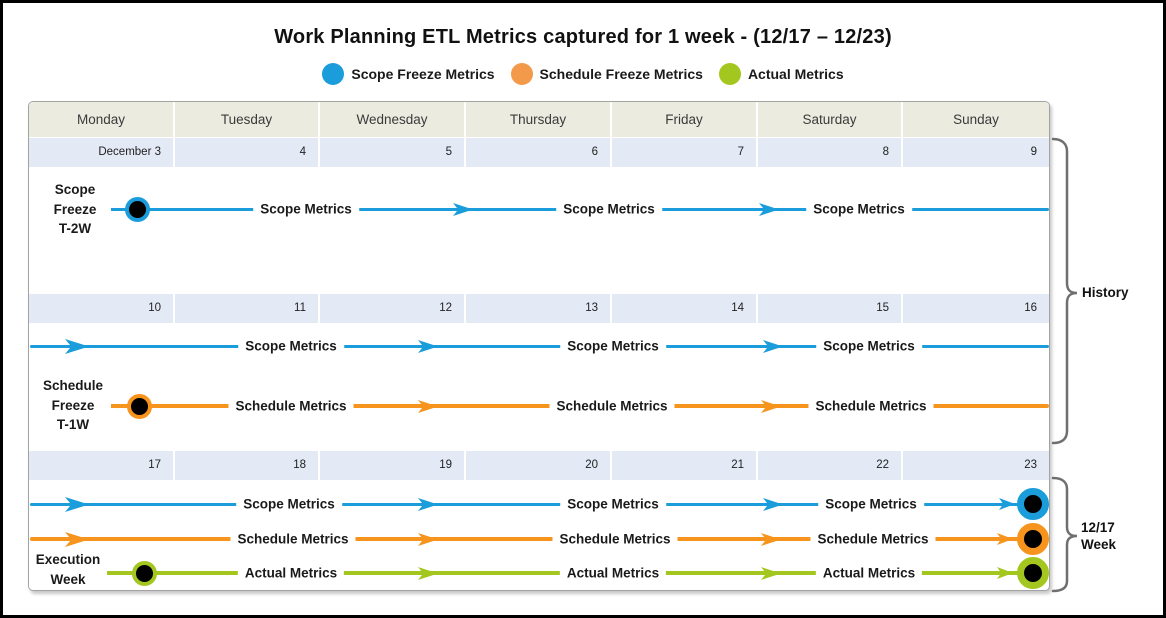 The width and height of the screenshot is (1166, 618). Describe the element at coordinates (539, 308) in the screenshot. I see `date-cell: 13` at that location.